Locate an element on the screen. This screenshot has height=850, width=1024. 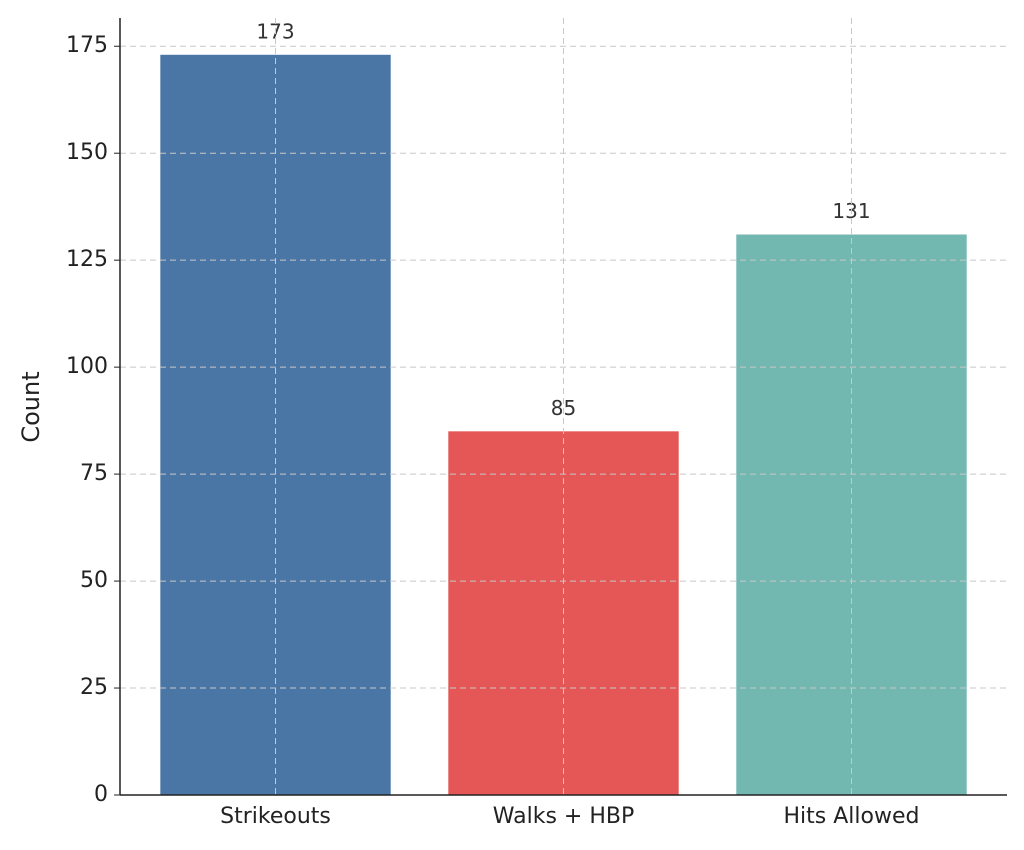
y-tick-label: 25 is located at coordinates (94, 687).